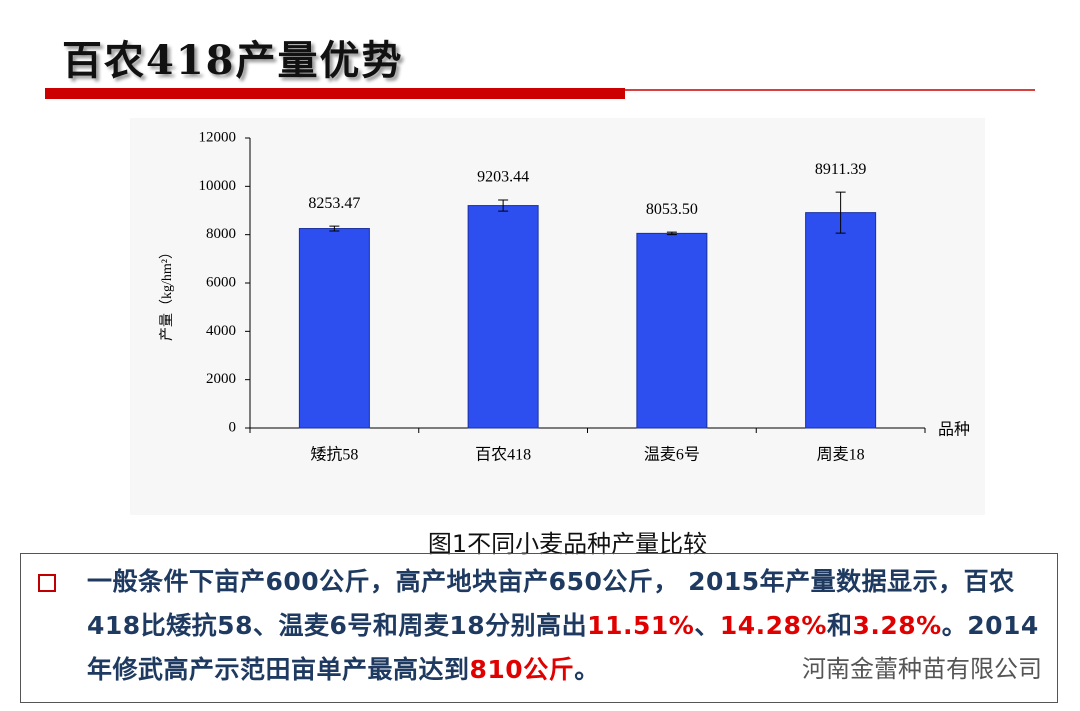 This screenshot has height=711, width=1080. Describe the element at coordinates (233, 60) in the screenshot. I see `slide-title: 百农418产量优势` at that location.